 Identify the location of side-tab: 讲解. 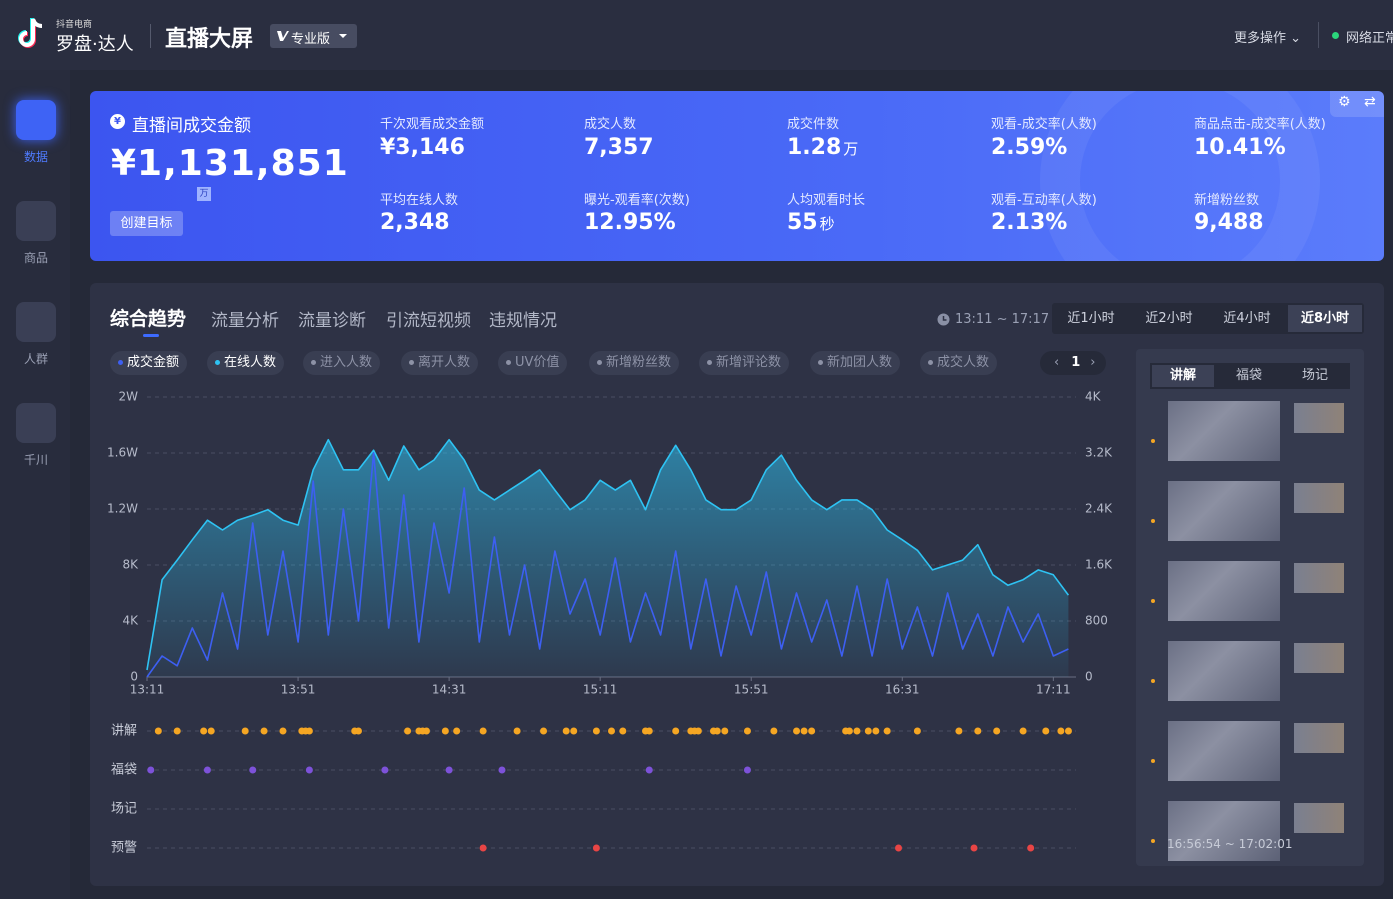
(1183, 376).